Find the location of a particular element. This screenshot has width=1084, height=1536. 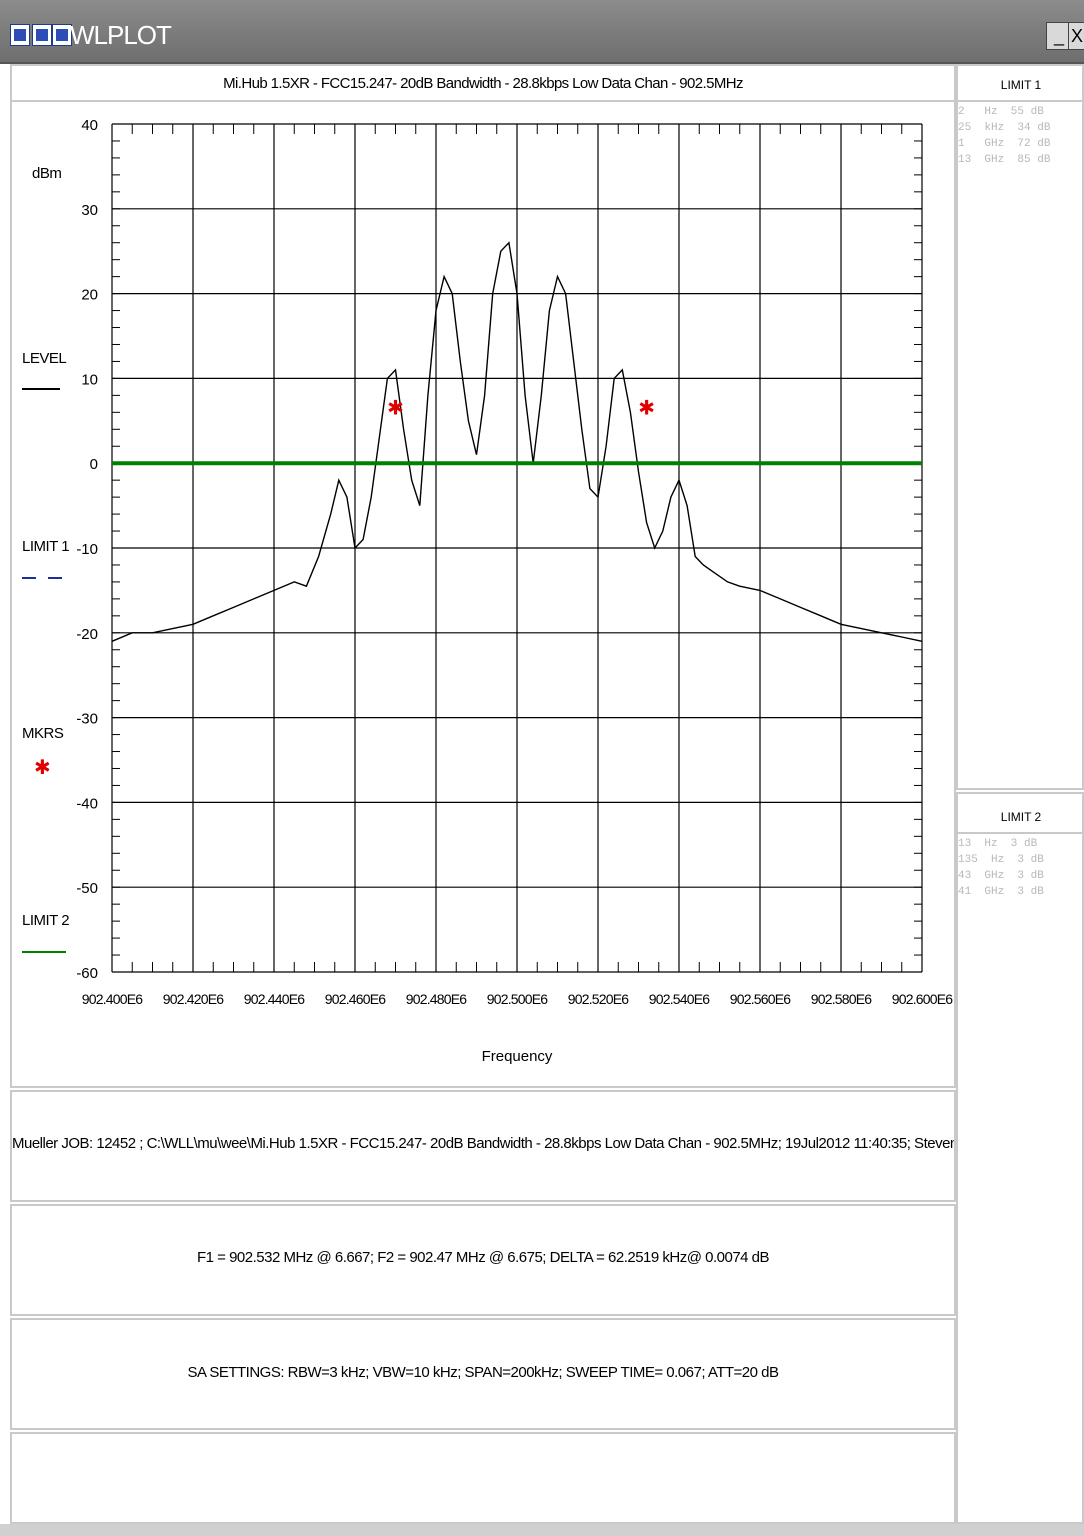

x-tick-label: 902.600E6 is located at coordinates (923, 999).